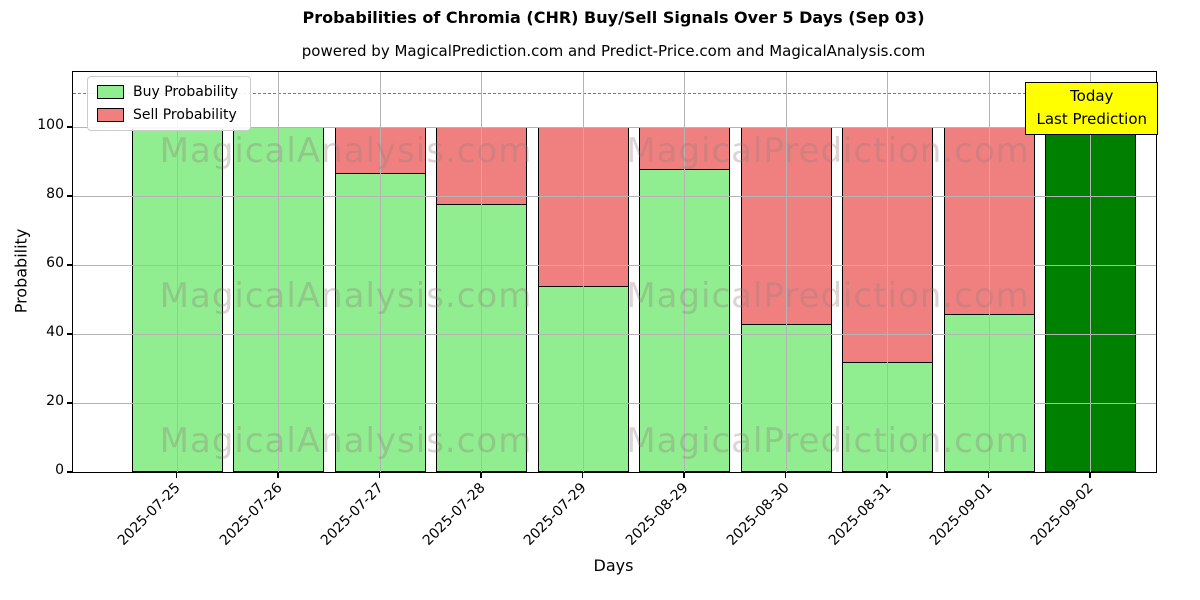 Image resolution: width=1200 pixels, height=600 pixels. I want to click on x-tick-label: 2025-09-02, so click(1063, 514).